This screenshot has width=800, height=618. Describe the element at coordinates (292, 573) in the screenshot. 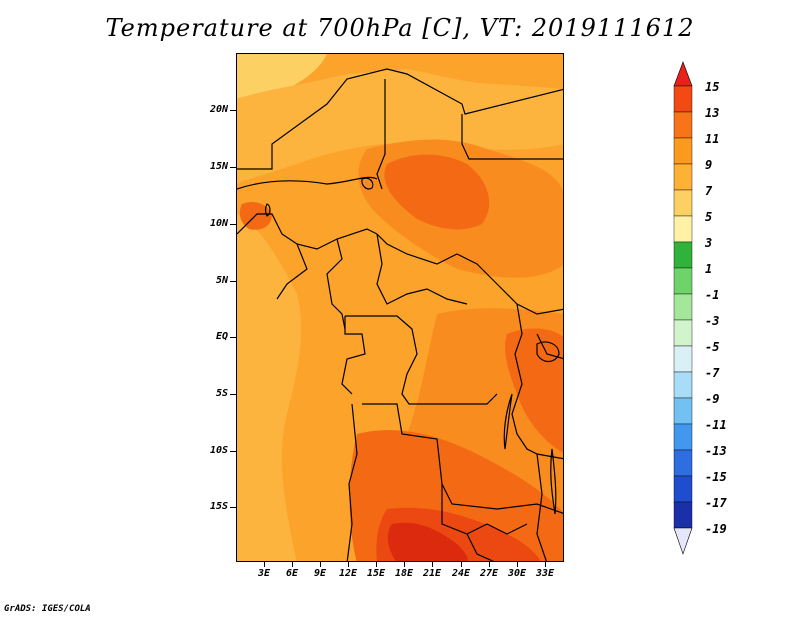

I see `x-label-6e: 6E` at that location.